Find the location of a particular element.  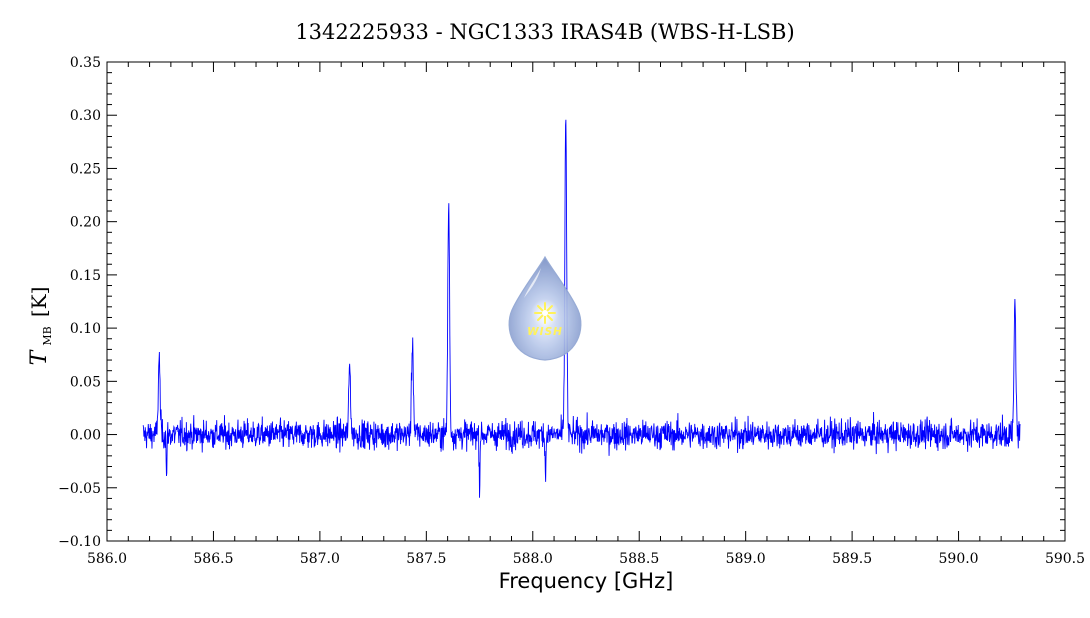

y-tick-label: −0.10 is located at coordinates (79, 542).